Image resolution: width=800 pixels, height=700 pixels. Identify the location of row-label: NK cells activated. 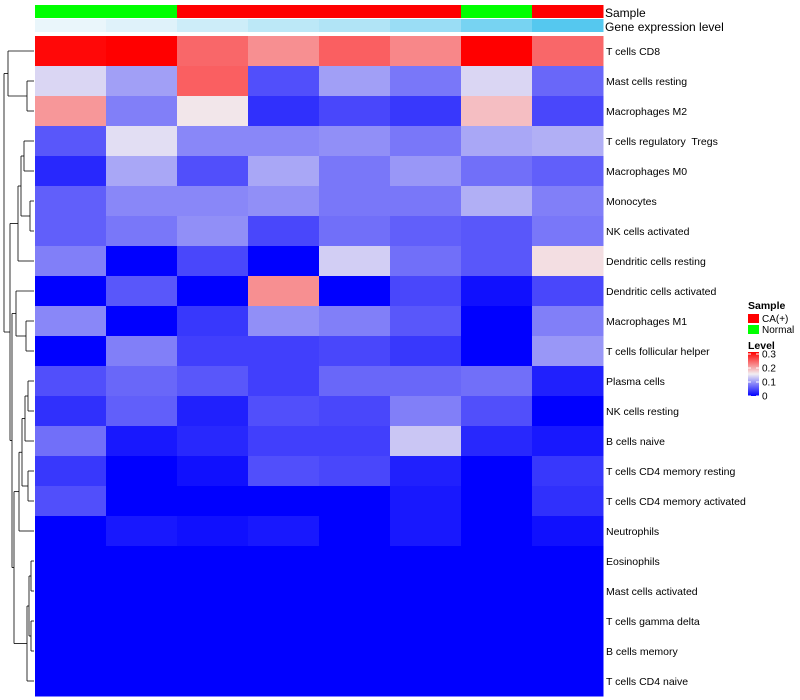
(648, 232).